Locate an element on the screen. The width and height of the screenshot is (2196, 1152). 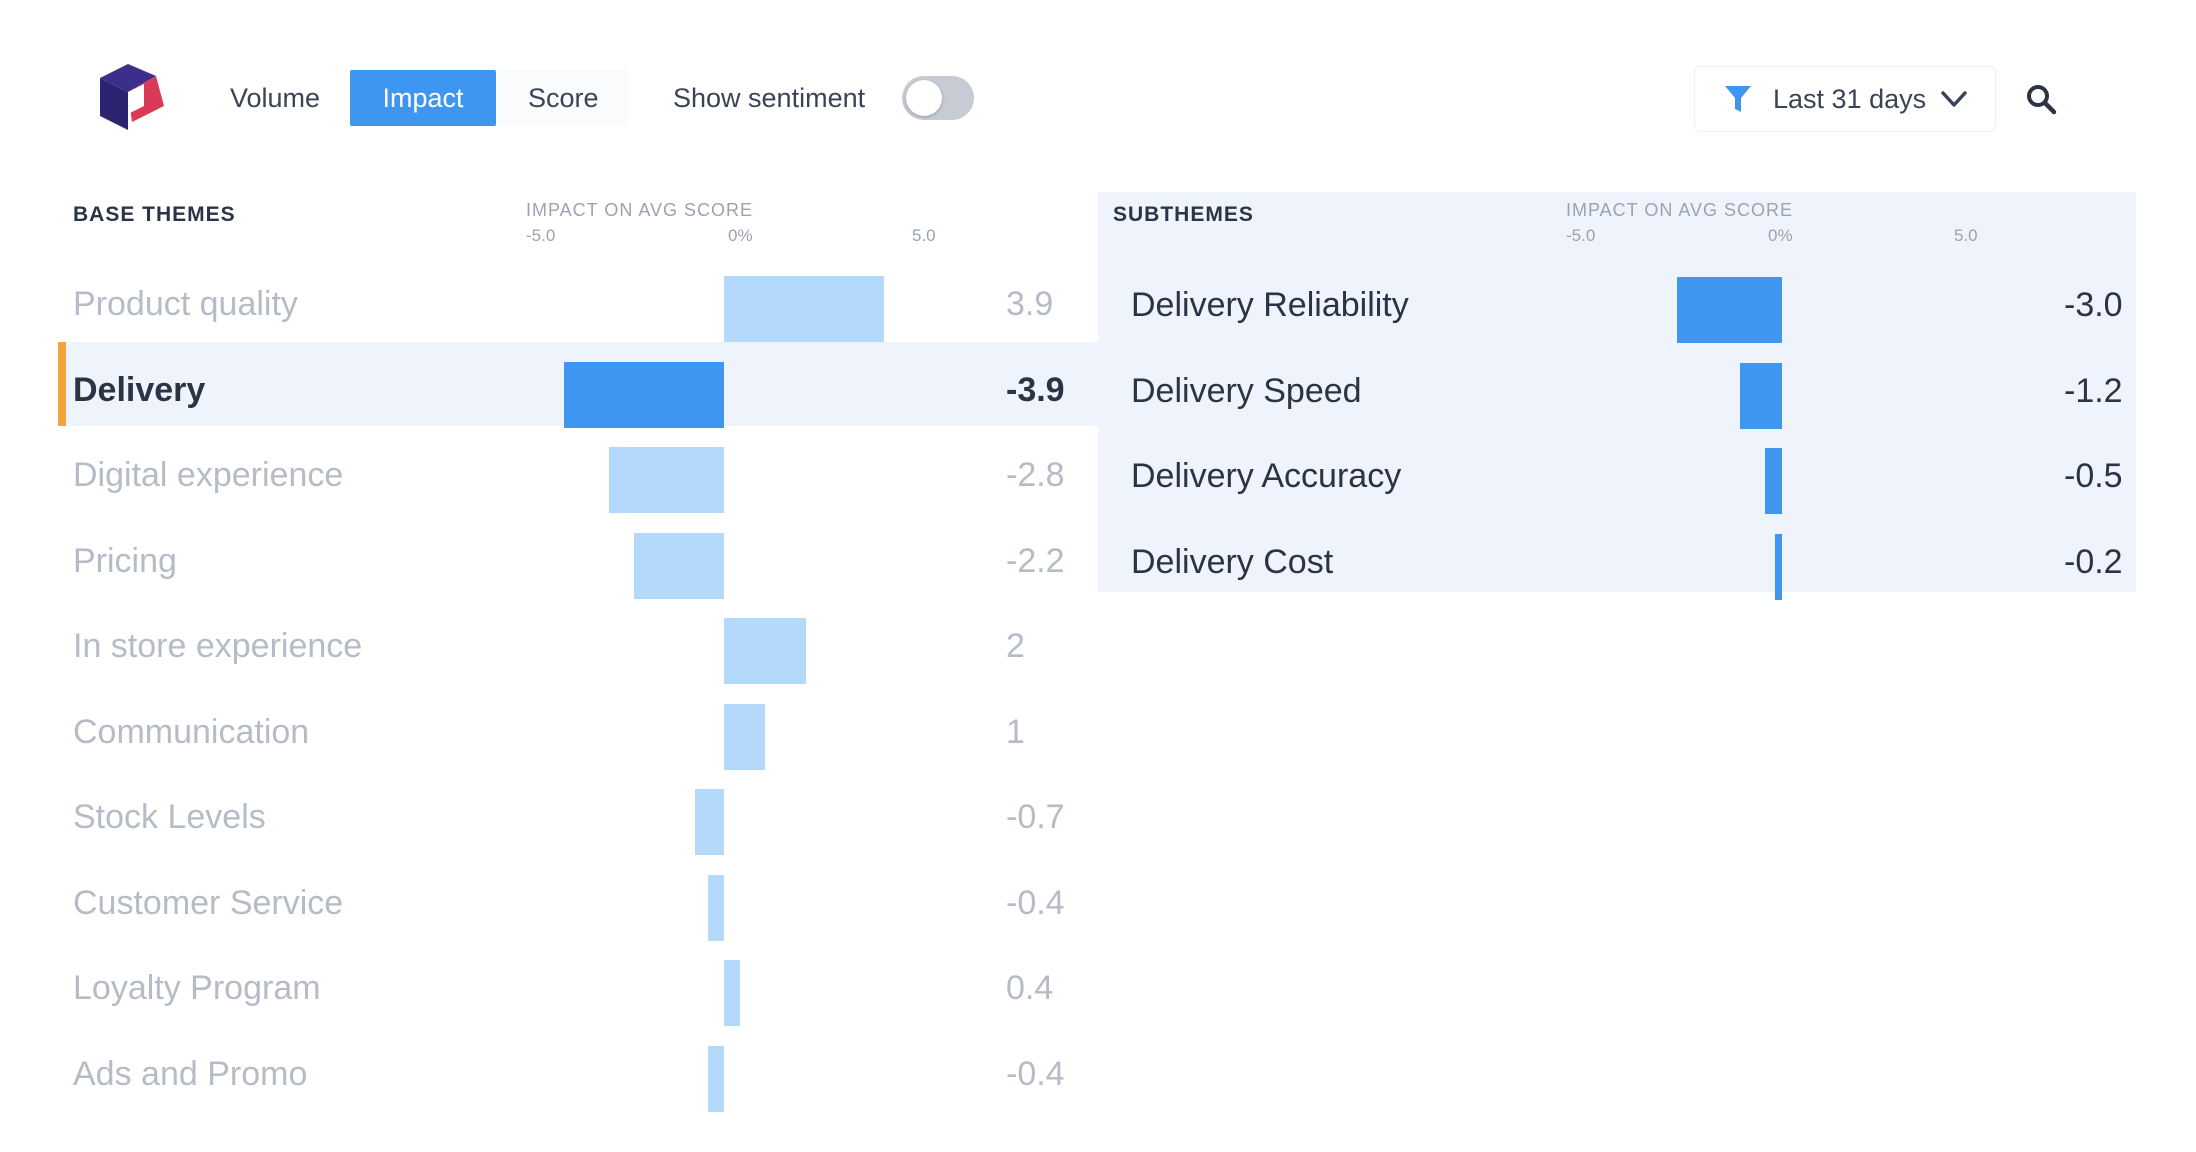
show-sentiment-label: Show sentiment is located at coordinates (769, 98).